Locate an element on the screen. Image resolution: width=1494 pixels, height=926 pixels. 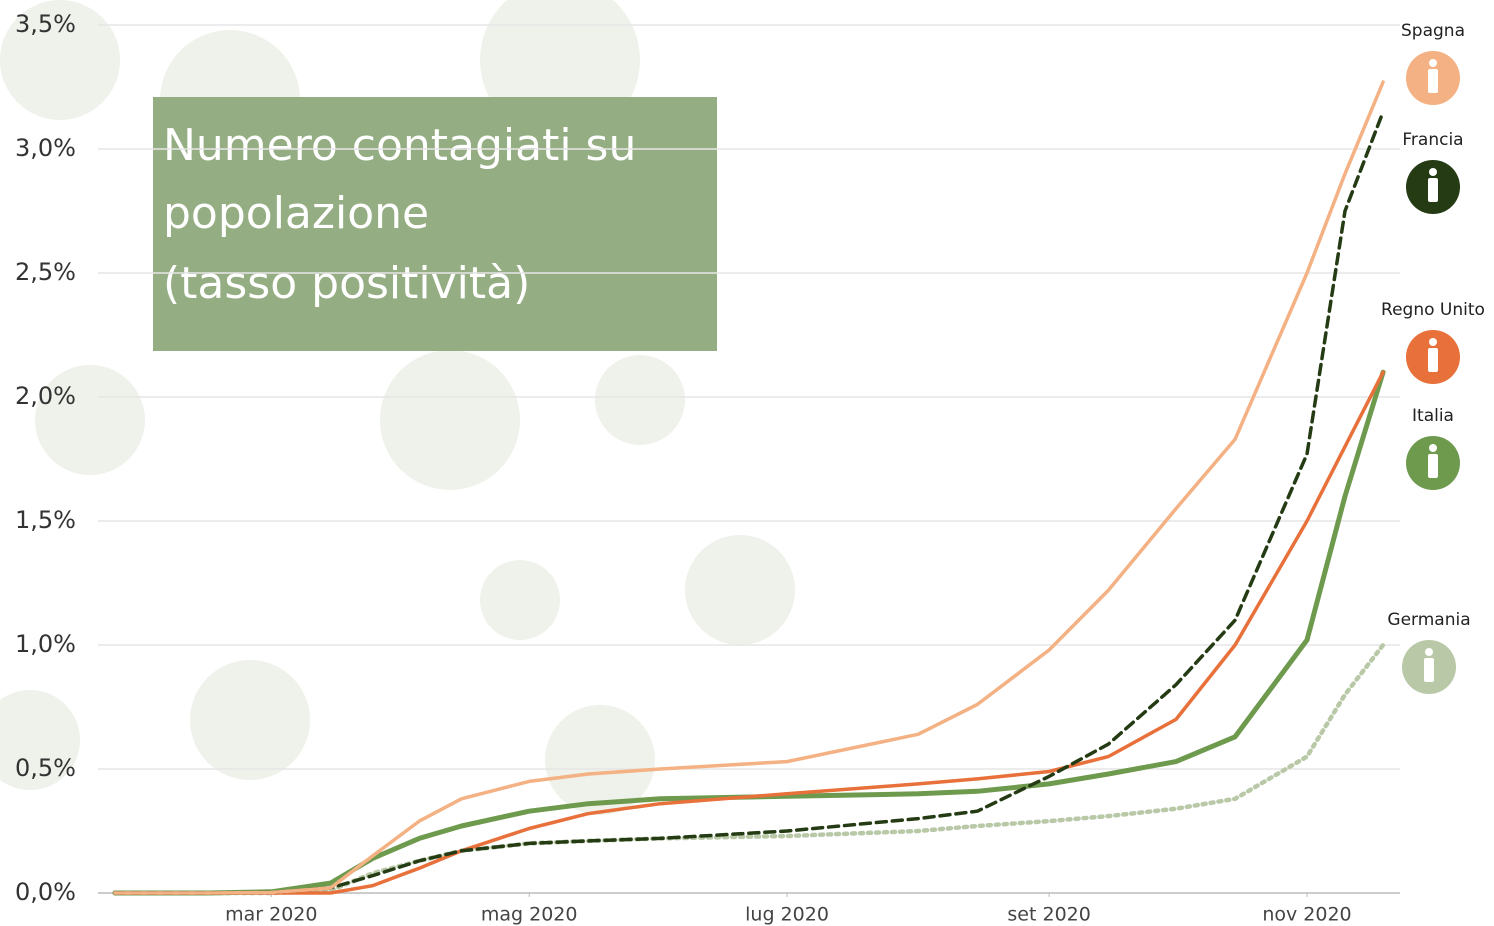
title-box is located at coordinates (435, 224).